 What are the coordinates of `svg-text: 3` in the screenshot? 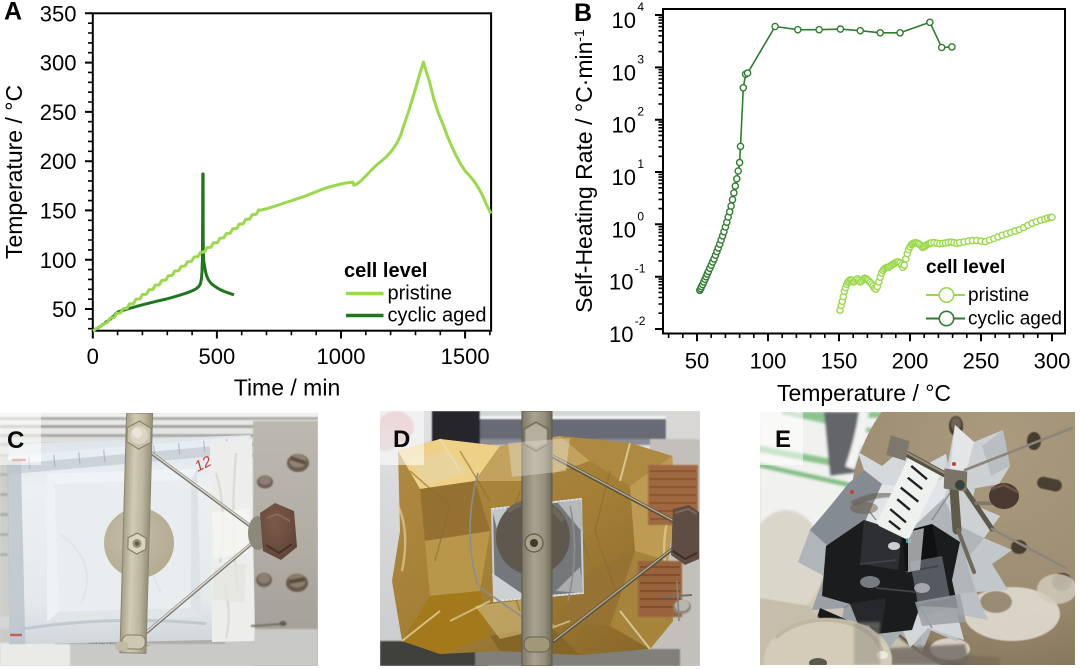 It's located at (640, 59).